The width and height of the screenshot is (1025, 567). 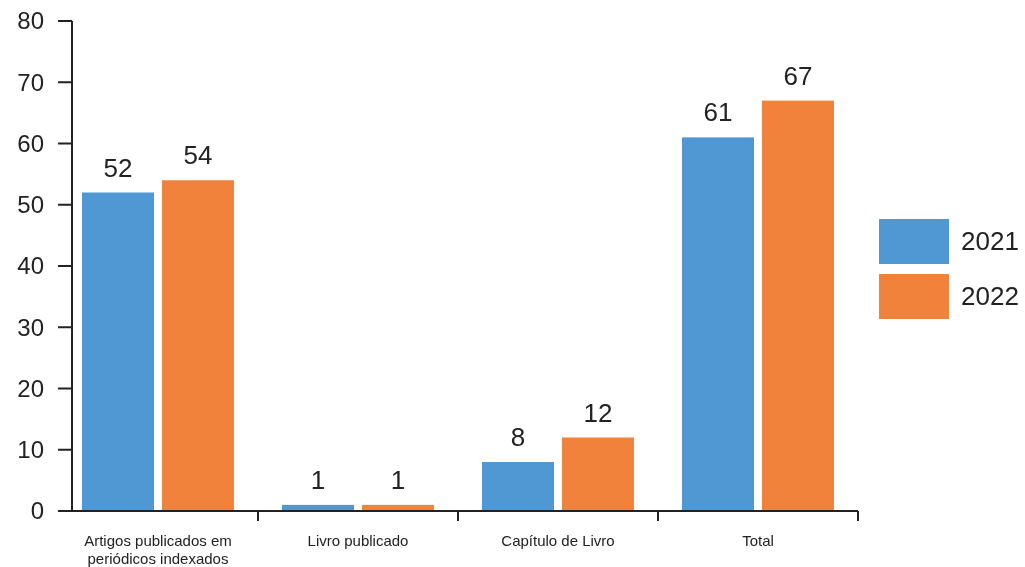 What do you see at coordinates (718, 112) in the screenshot?
I see `data-label: 61` at bounding box center [718, 112].